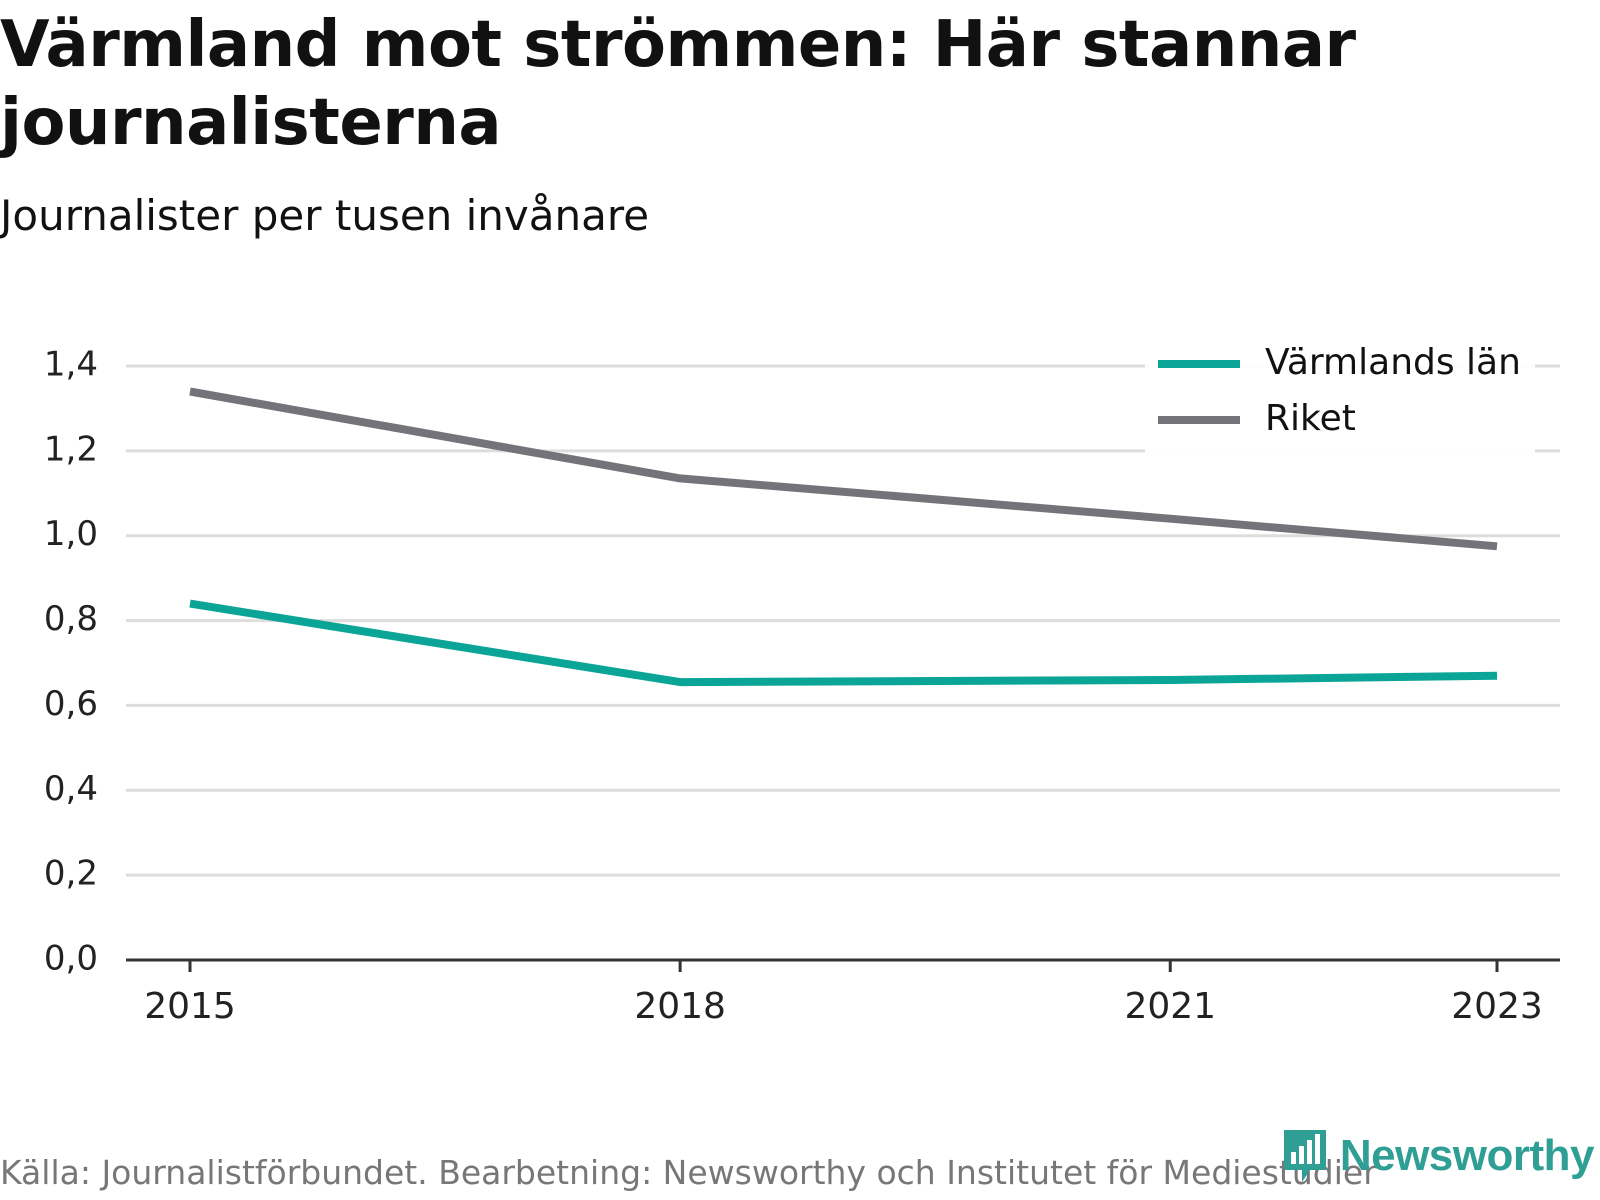 This screenshot has height=1200, width=1600. What do you see at coordinates (680, 1006) in the screenshot?
I see `x-tick-label: 2018` at bounding box center [680, 1006].